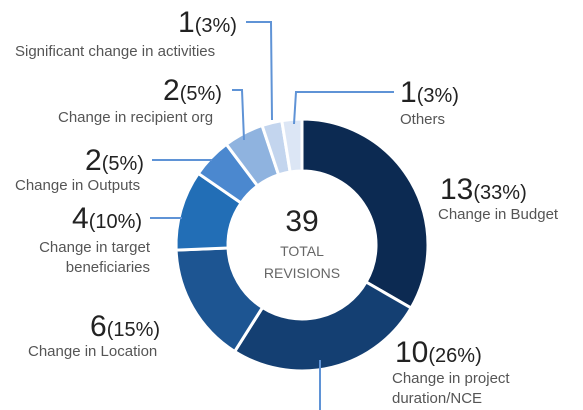  Describe the element at coordinates (451, 388) in the screenshot. I see `slice-label: Change in project duration/NCE` at that location.